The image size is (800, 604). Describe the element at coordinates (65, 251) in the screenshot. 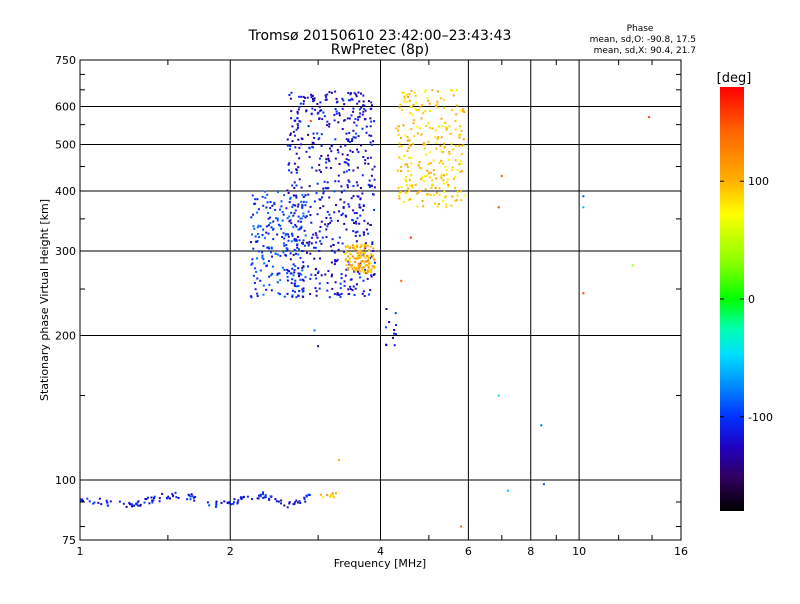

I see `y-tick-label: 300` at that location.